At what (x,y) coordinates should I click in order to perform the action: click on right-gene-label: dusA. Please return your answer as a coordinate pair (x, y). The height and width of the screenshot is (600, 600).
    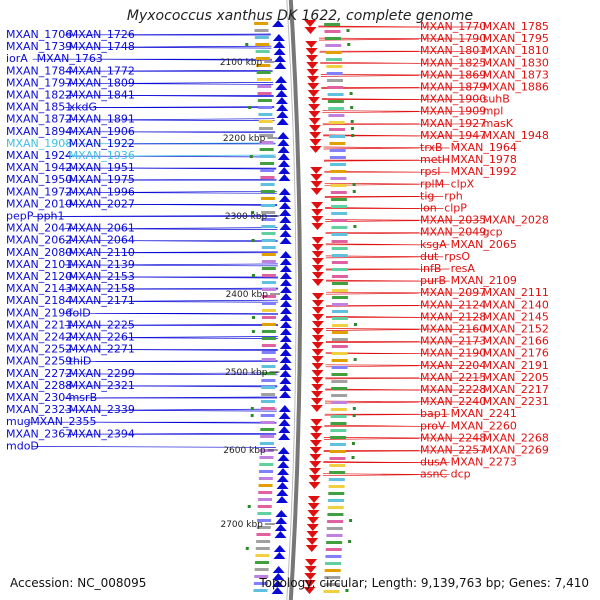
    Looking at the image, I should click on (434, 462).